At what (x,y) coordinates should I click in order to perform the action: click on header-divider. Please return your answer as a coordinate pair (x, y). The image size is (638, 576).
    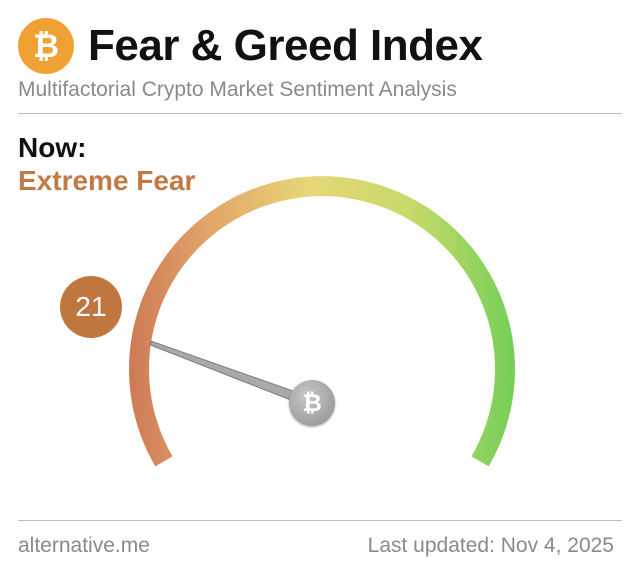
    Looking at the image, I should click on (320, 113).